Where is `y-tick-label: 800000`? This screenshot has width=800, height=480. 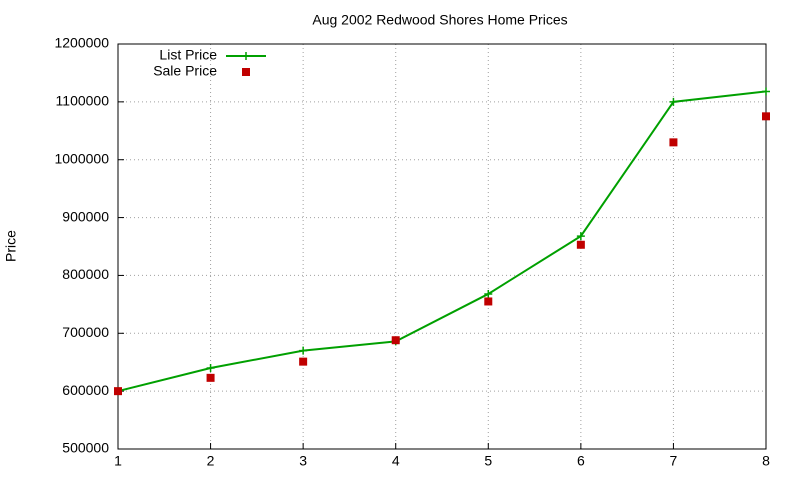
y-tick-label: 800000 is located at coordinates (85, 274).